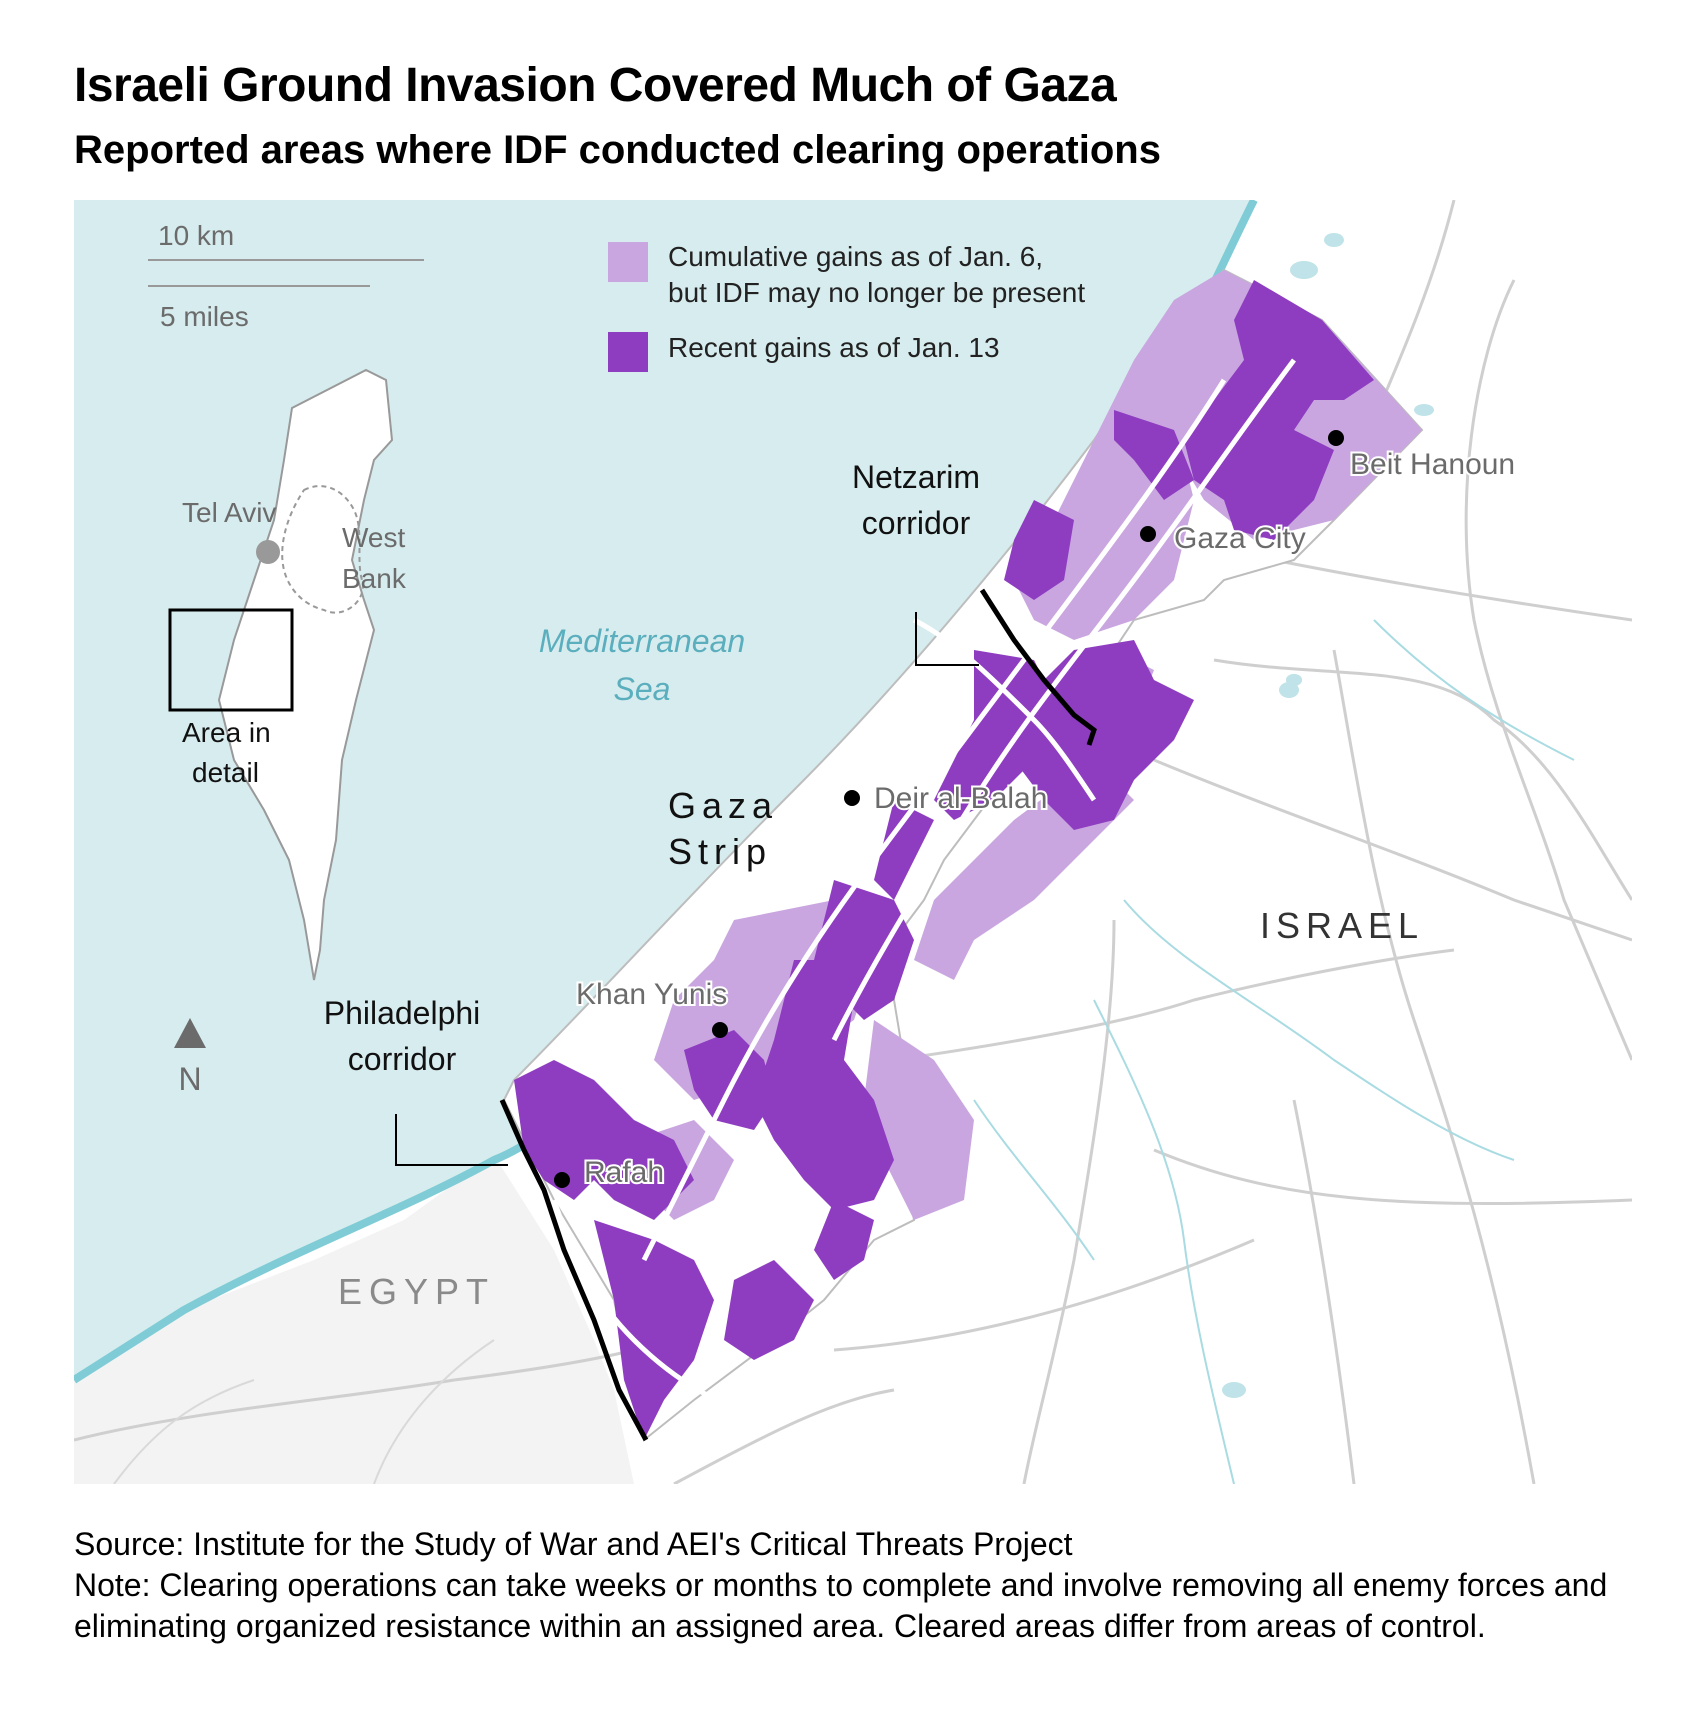 The width and height of the screenshot is (1692, 1728). What do you see at coordinates (402, 1059) in the screenshot?
I see `philadelphi-label-2: corridor` at bounding box center [402, 1059].